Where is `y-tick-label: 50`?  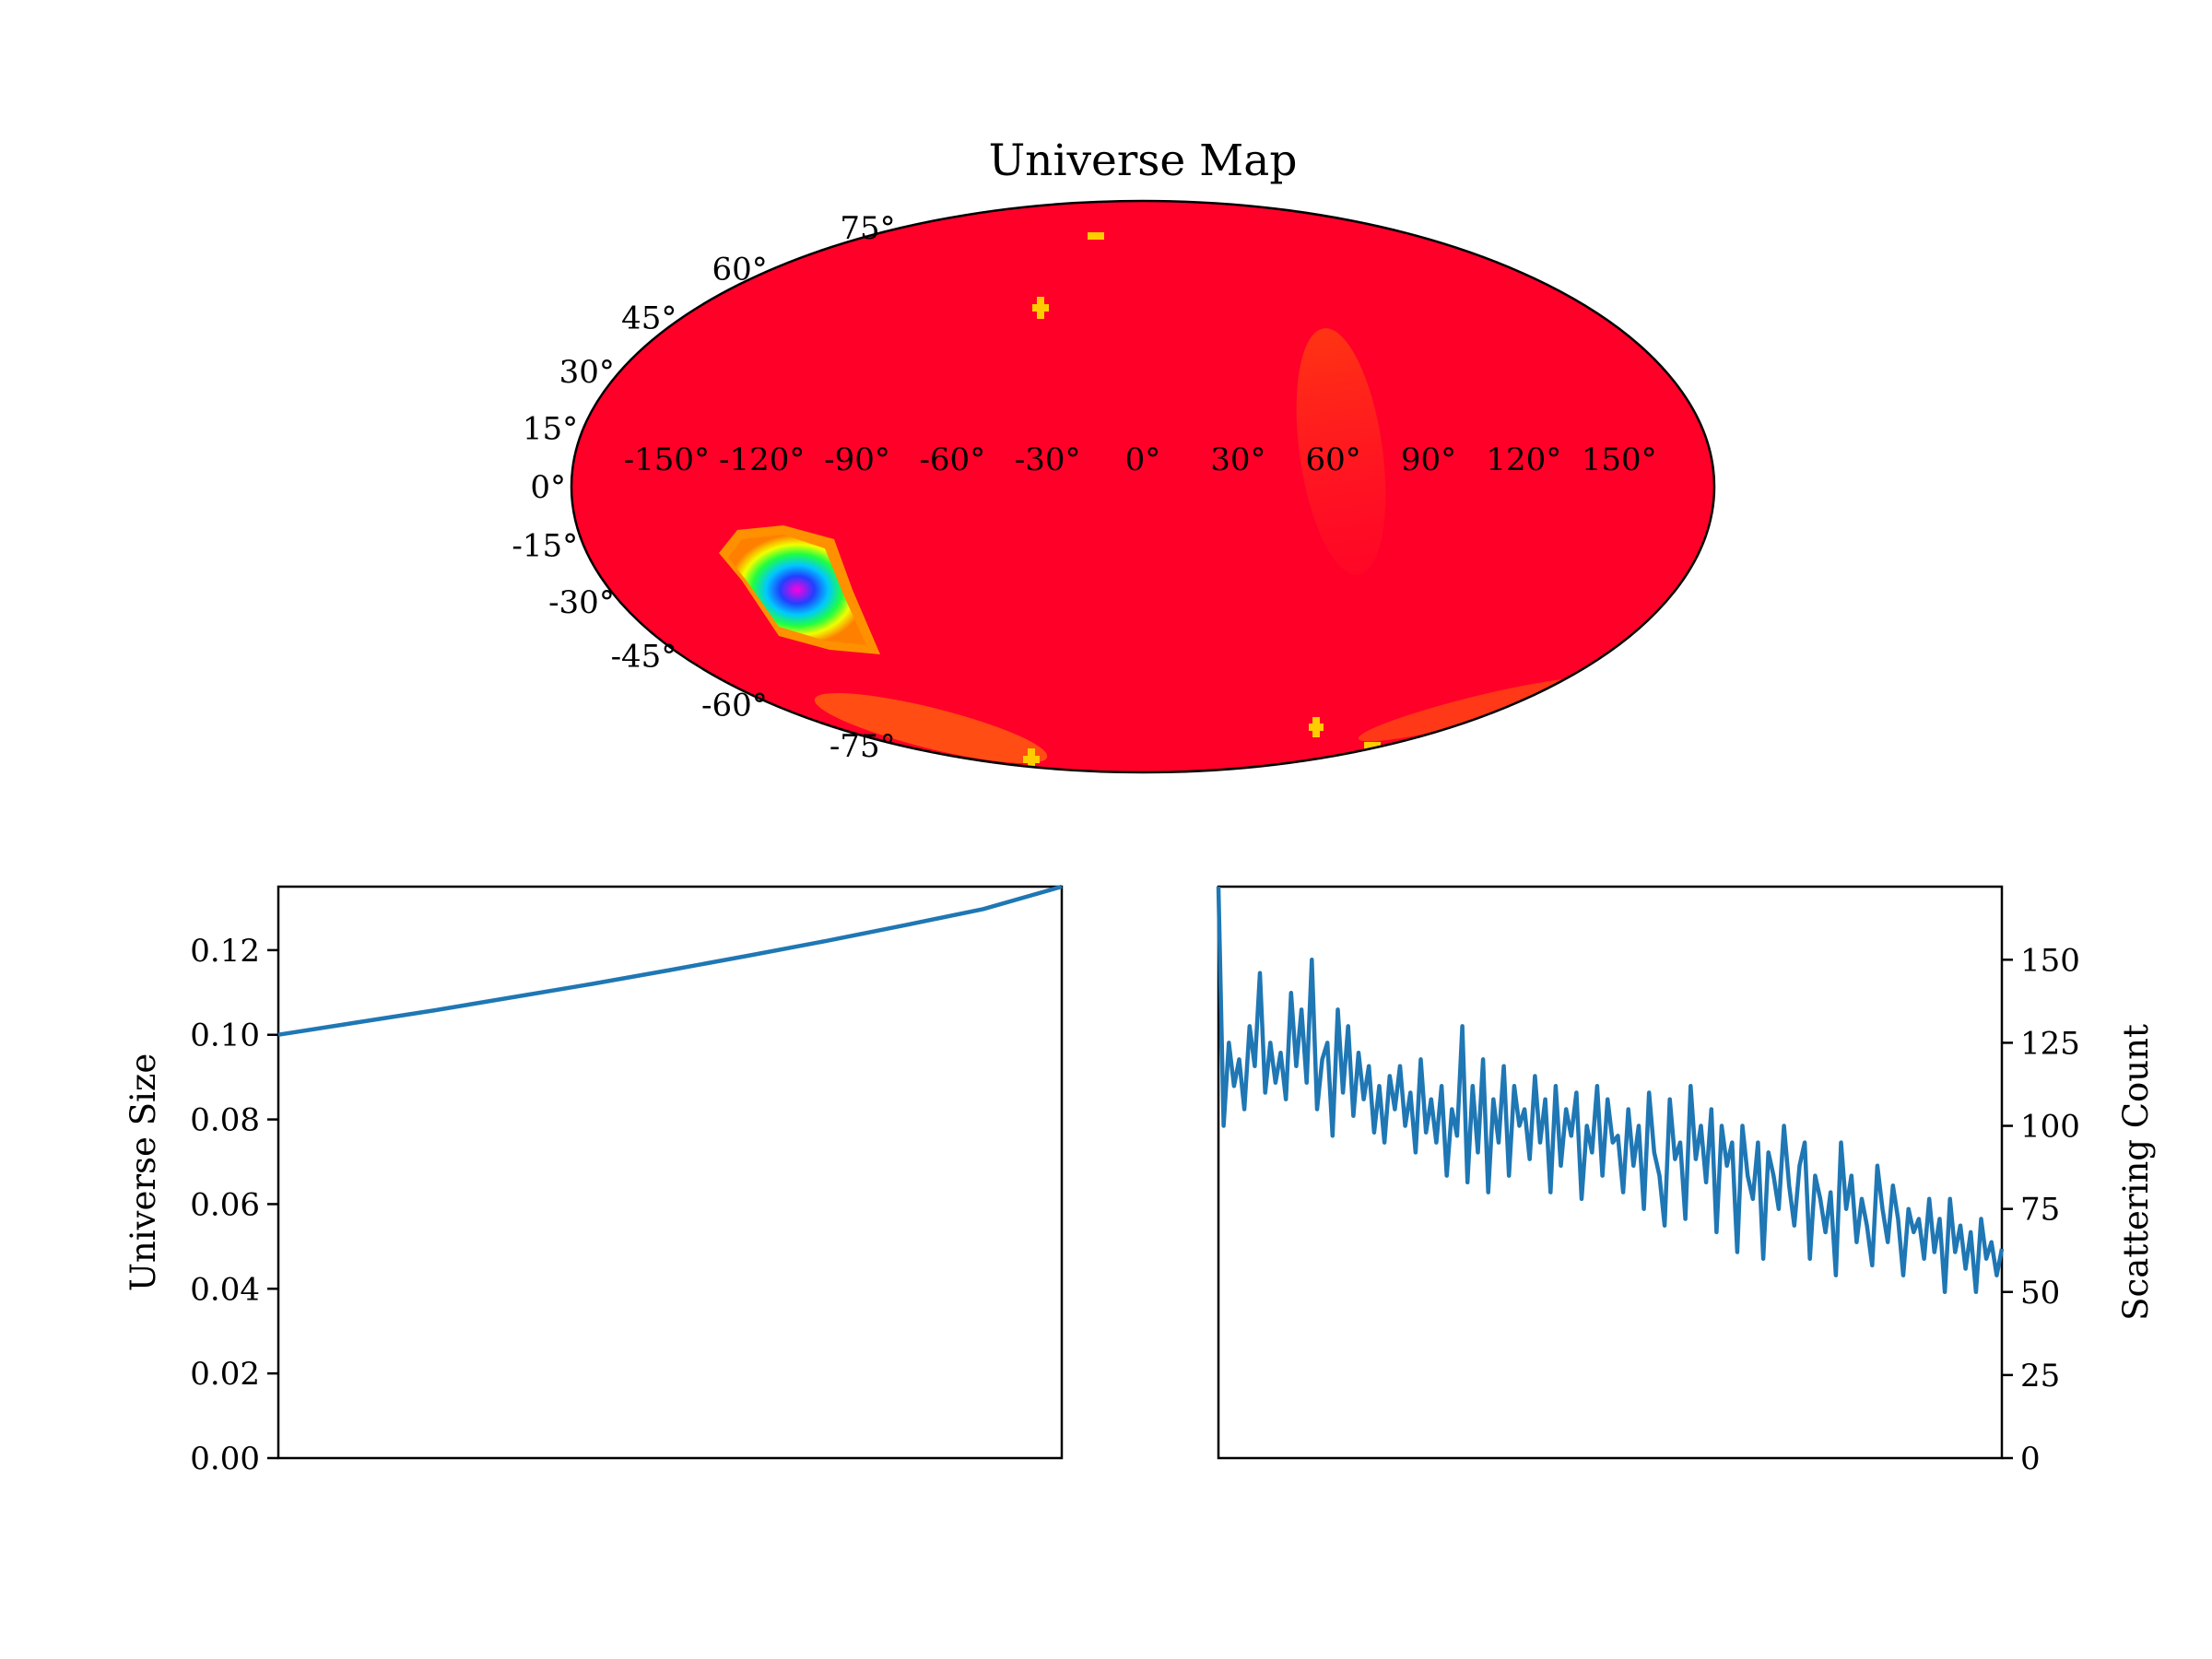 y-tick-label: 50 is located at coordinates (2040, 1293).